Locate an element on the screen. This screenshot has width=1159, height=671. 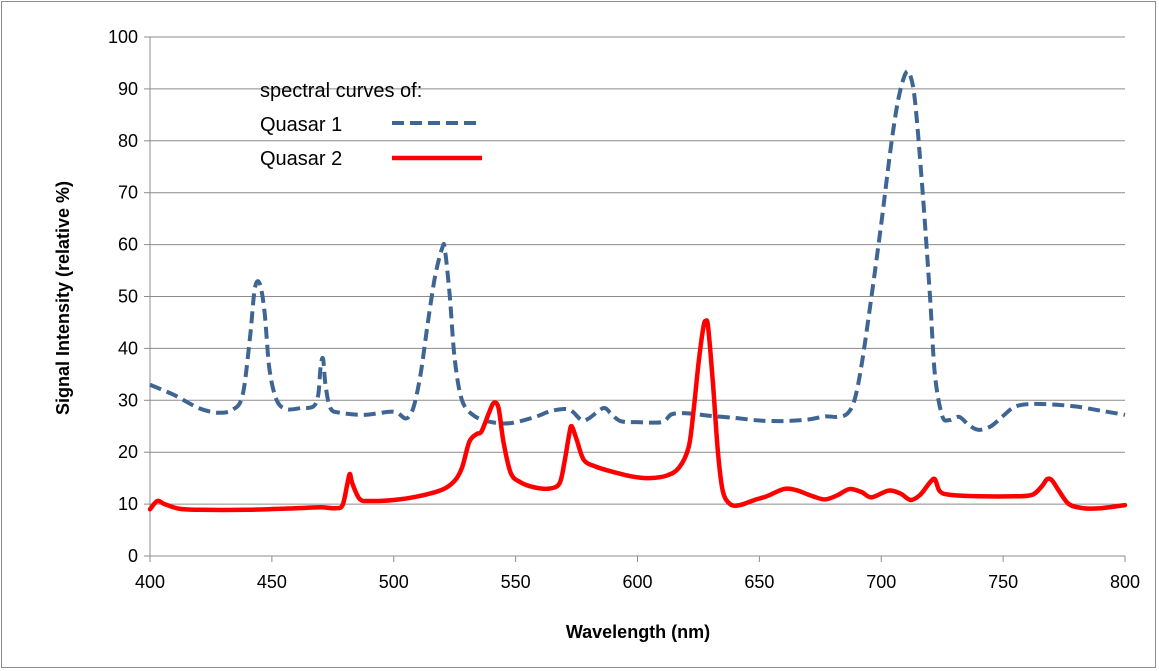
y-tick-label-70: 70 is located at coordinates (128, 193).